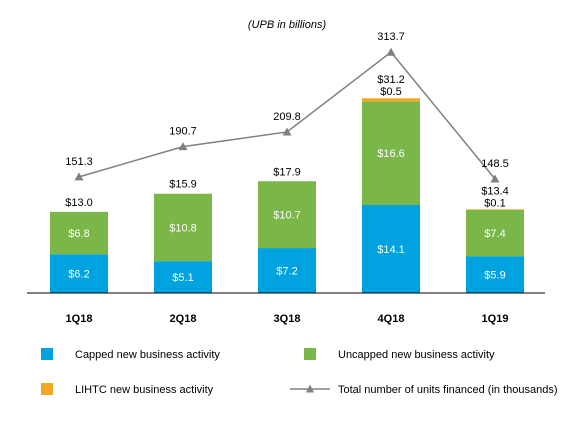  I want to click on units-value-label: 209.8, so click(287, 117).